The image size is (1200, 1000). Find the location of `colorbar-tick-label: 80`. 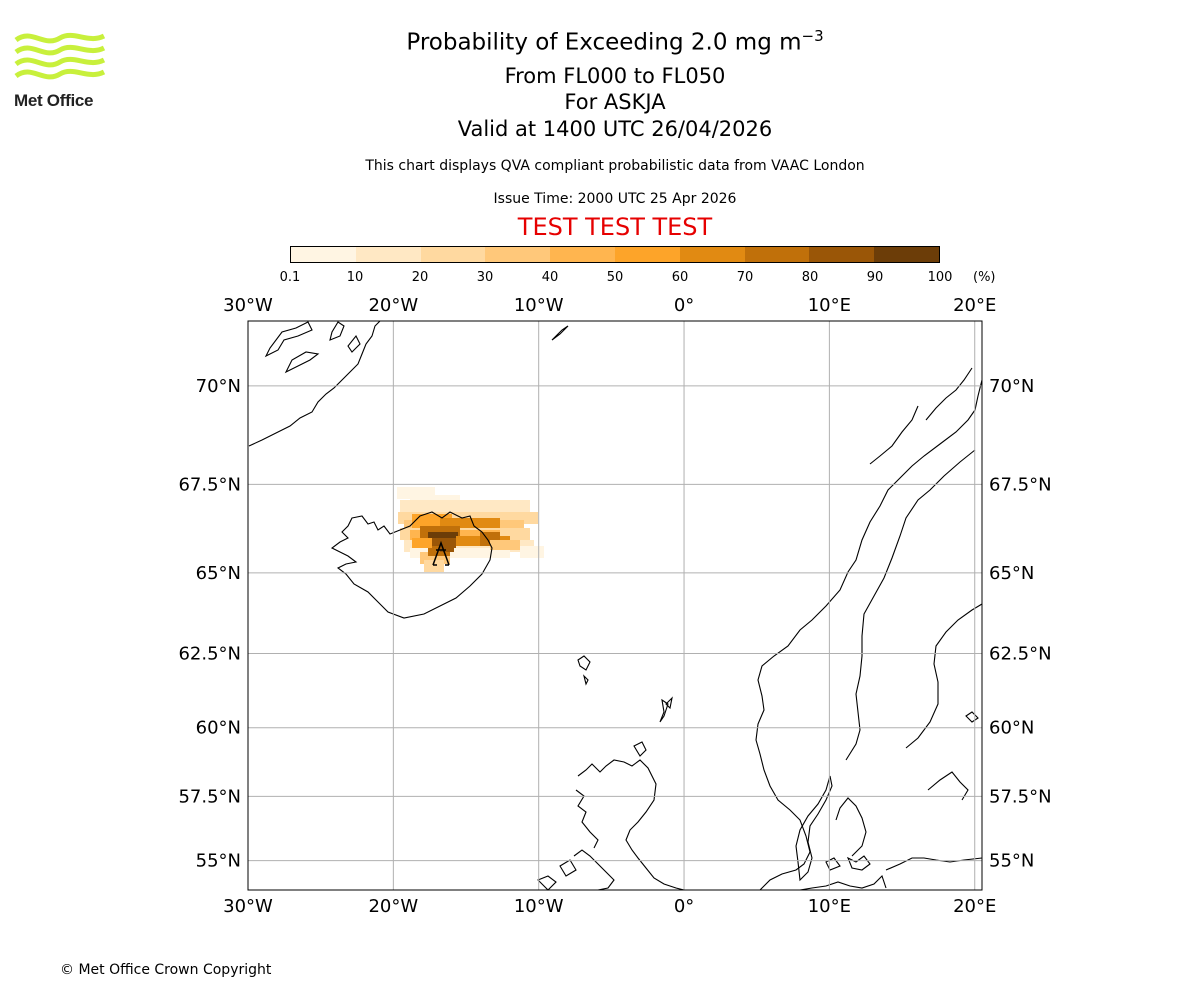

colorbar-tick-label: 80 is located at coordinates (810, 277).